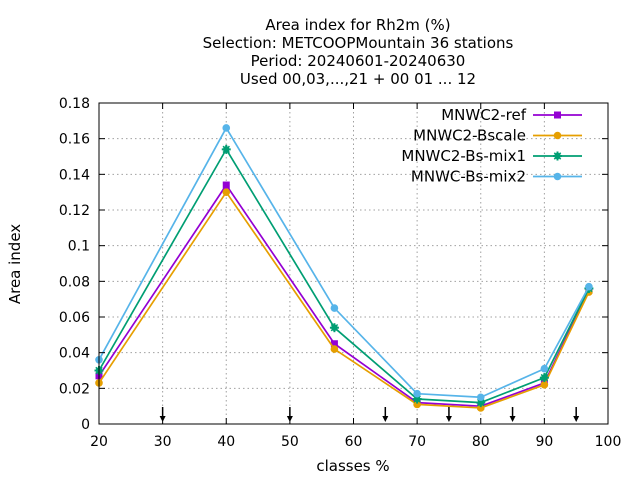 The width and height of the screenshot is (640, 480). I want to click on y-tick-label: 0.14, so click(74, 175).